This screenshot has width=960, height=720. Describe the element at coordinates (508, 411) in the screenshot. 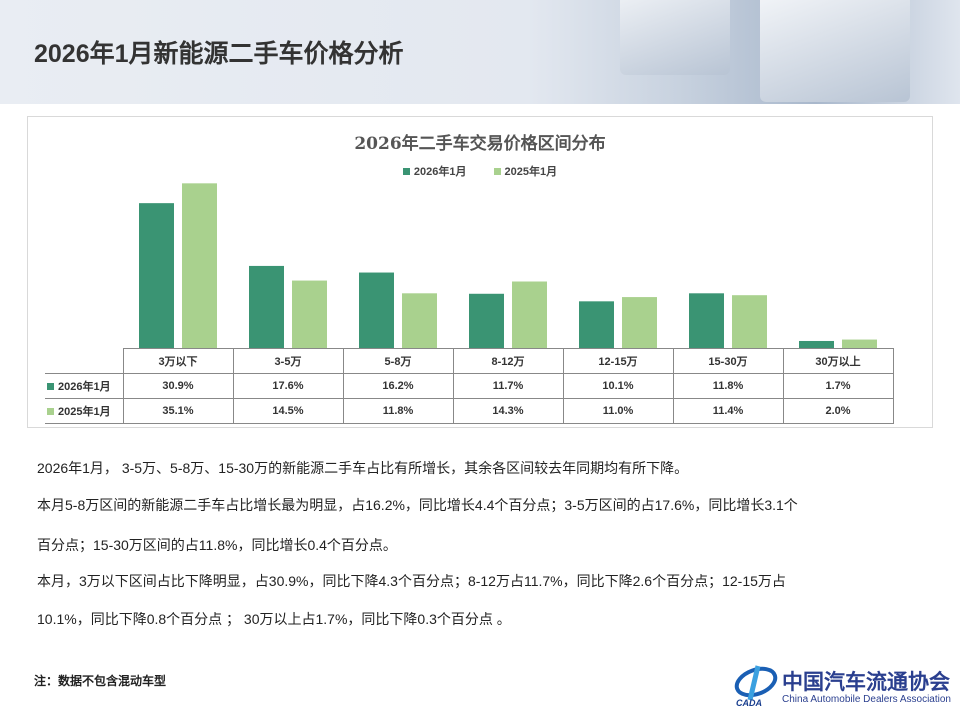

I see `data-label: 14.3%` at that location.